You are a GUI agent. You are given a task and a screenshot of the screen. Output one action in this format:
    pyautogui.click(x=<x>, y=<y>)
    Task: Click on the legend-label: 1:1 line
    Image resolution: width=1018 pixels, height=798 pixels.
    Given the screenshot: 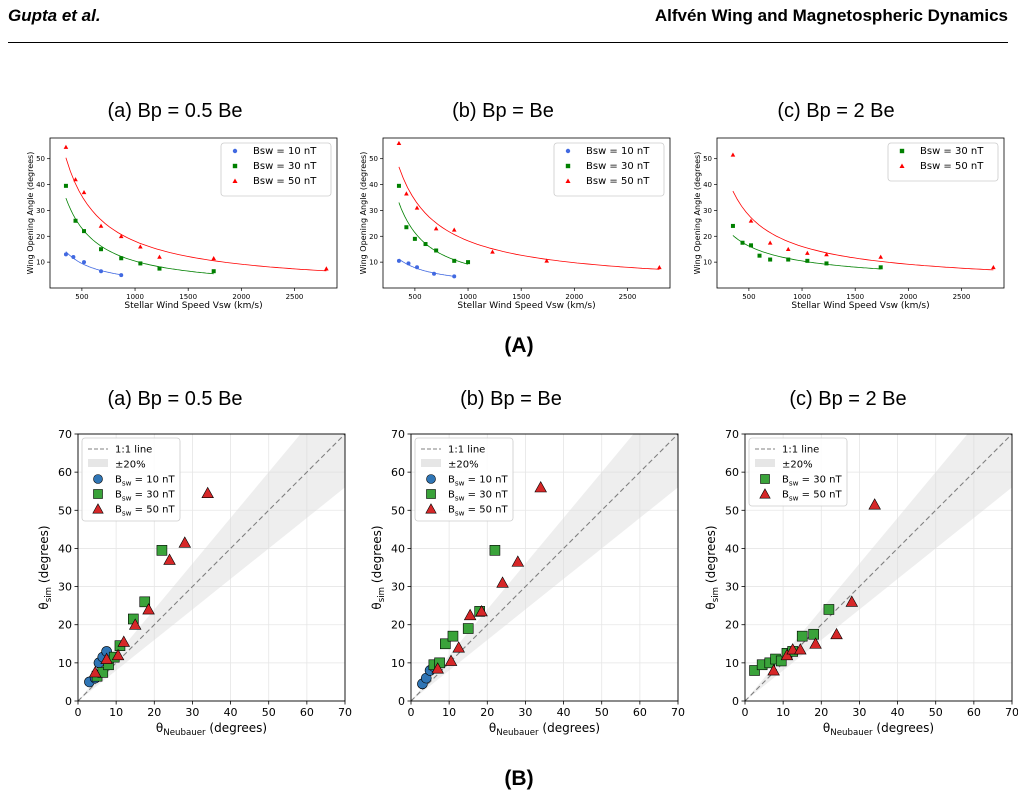 What is the action you would take?
    pyautogui.click(x=466, y=450)
    